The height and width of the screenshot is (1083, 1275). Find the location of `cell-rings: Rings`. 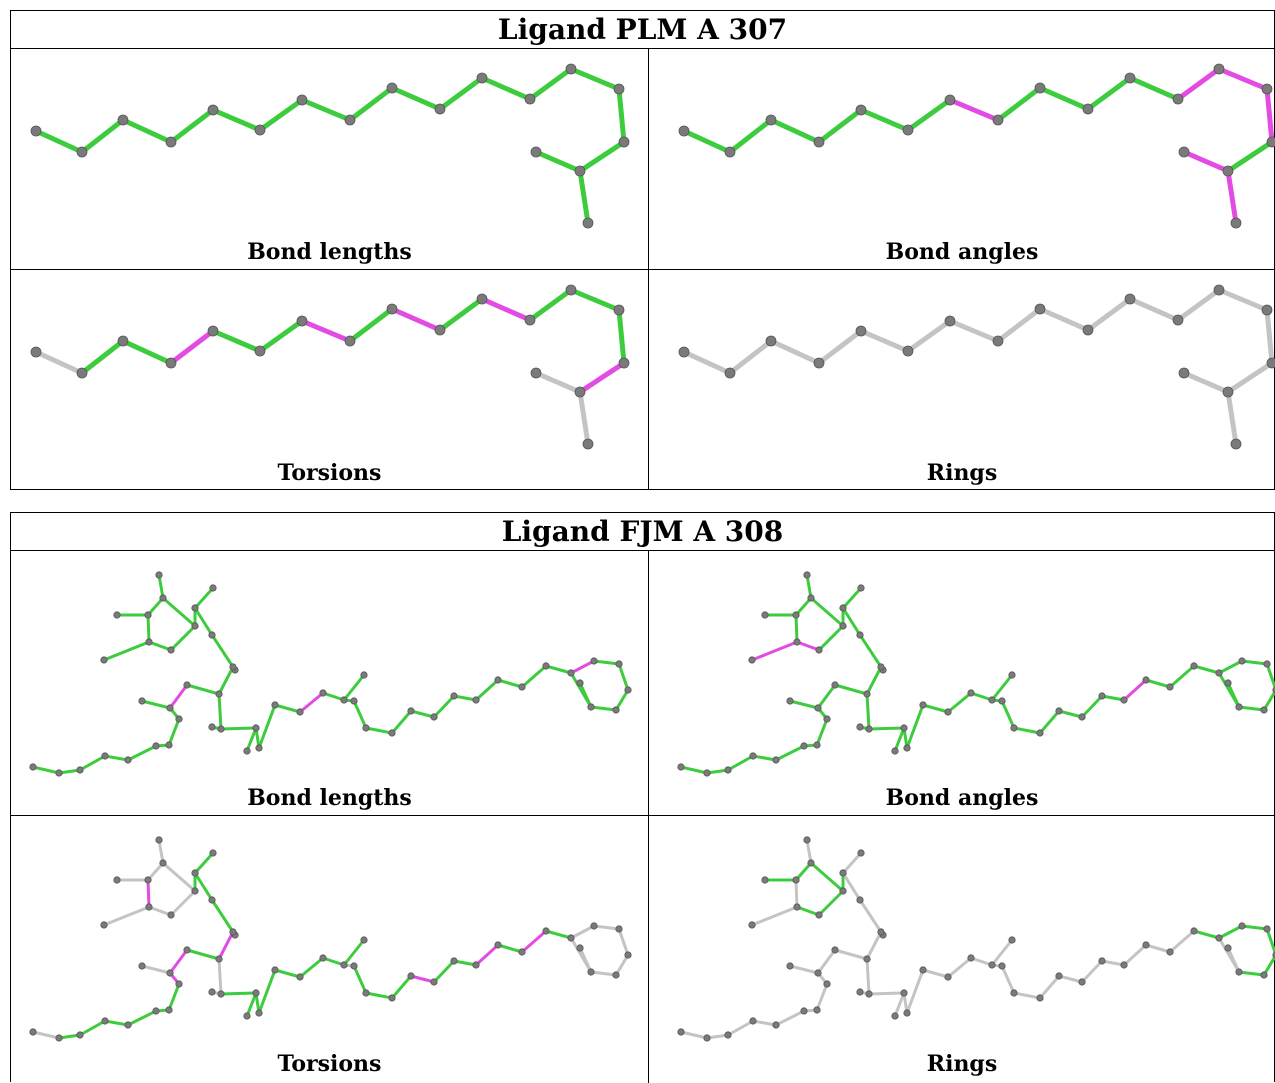

cell-rings: Rings is located at coordinates (962, 948).